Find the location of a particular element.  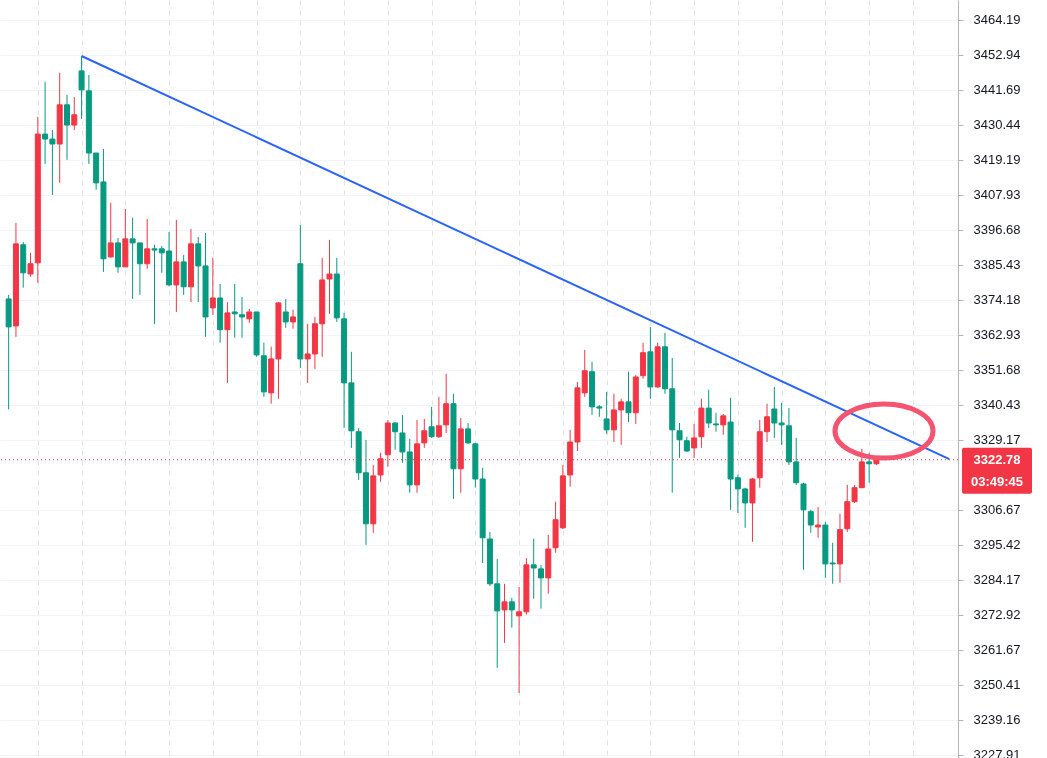

y-tick-label: 3464.19 is located at coordinates (997, 20).